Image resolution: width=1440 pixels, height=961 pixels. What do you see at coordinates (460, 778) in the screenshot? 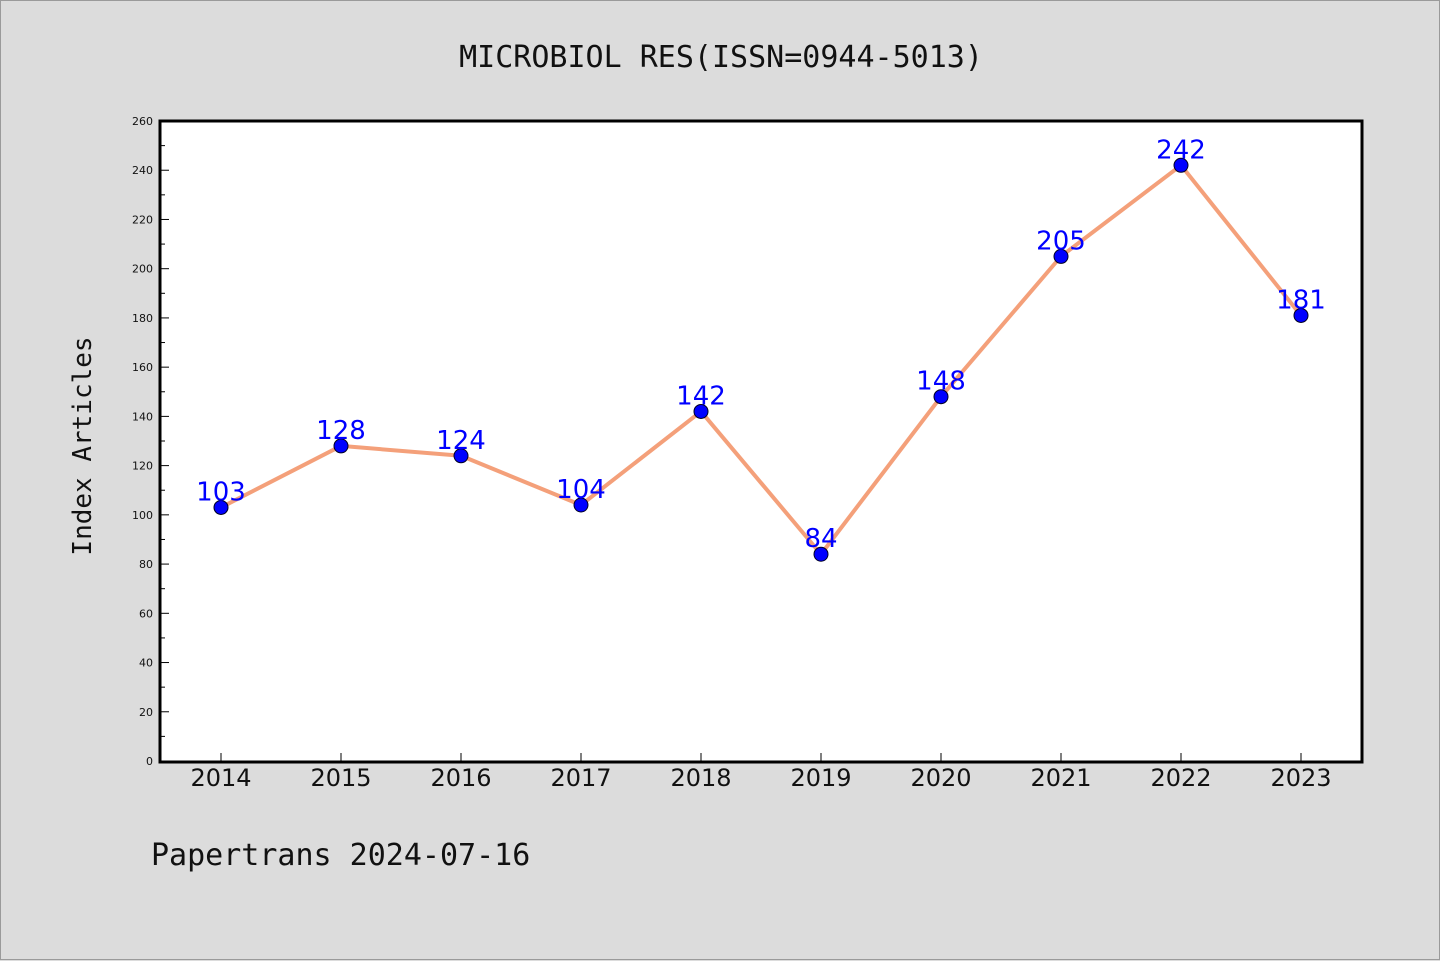
I see `x-tick-label: 2016` at bounding box center [460, 778].